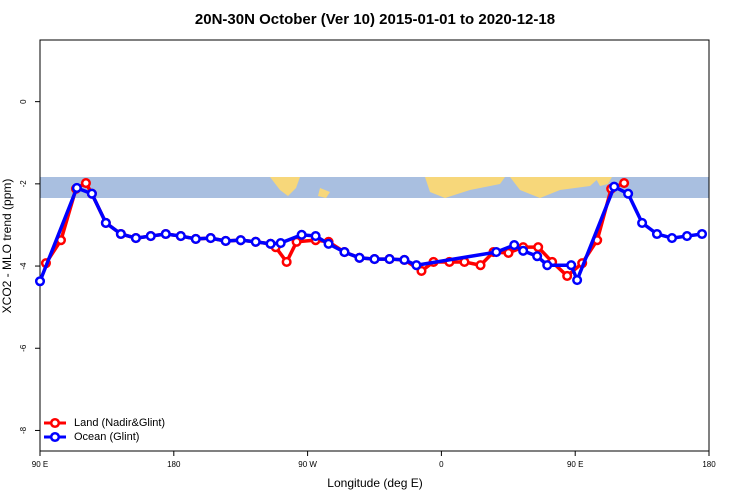  Describe the element at coordinates (374, 483) in the screenshot. I see `x-axis-label: Longitude (deg E)` at that location.